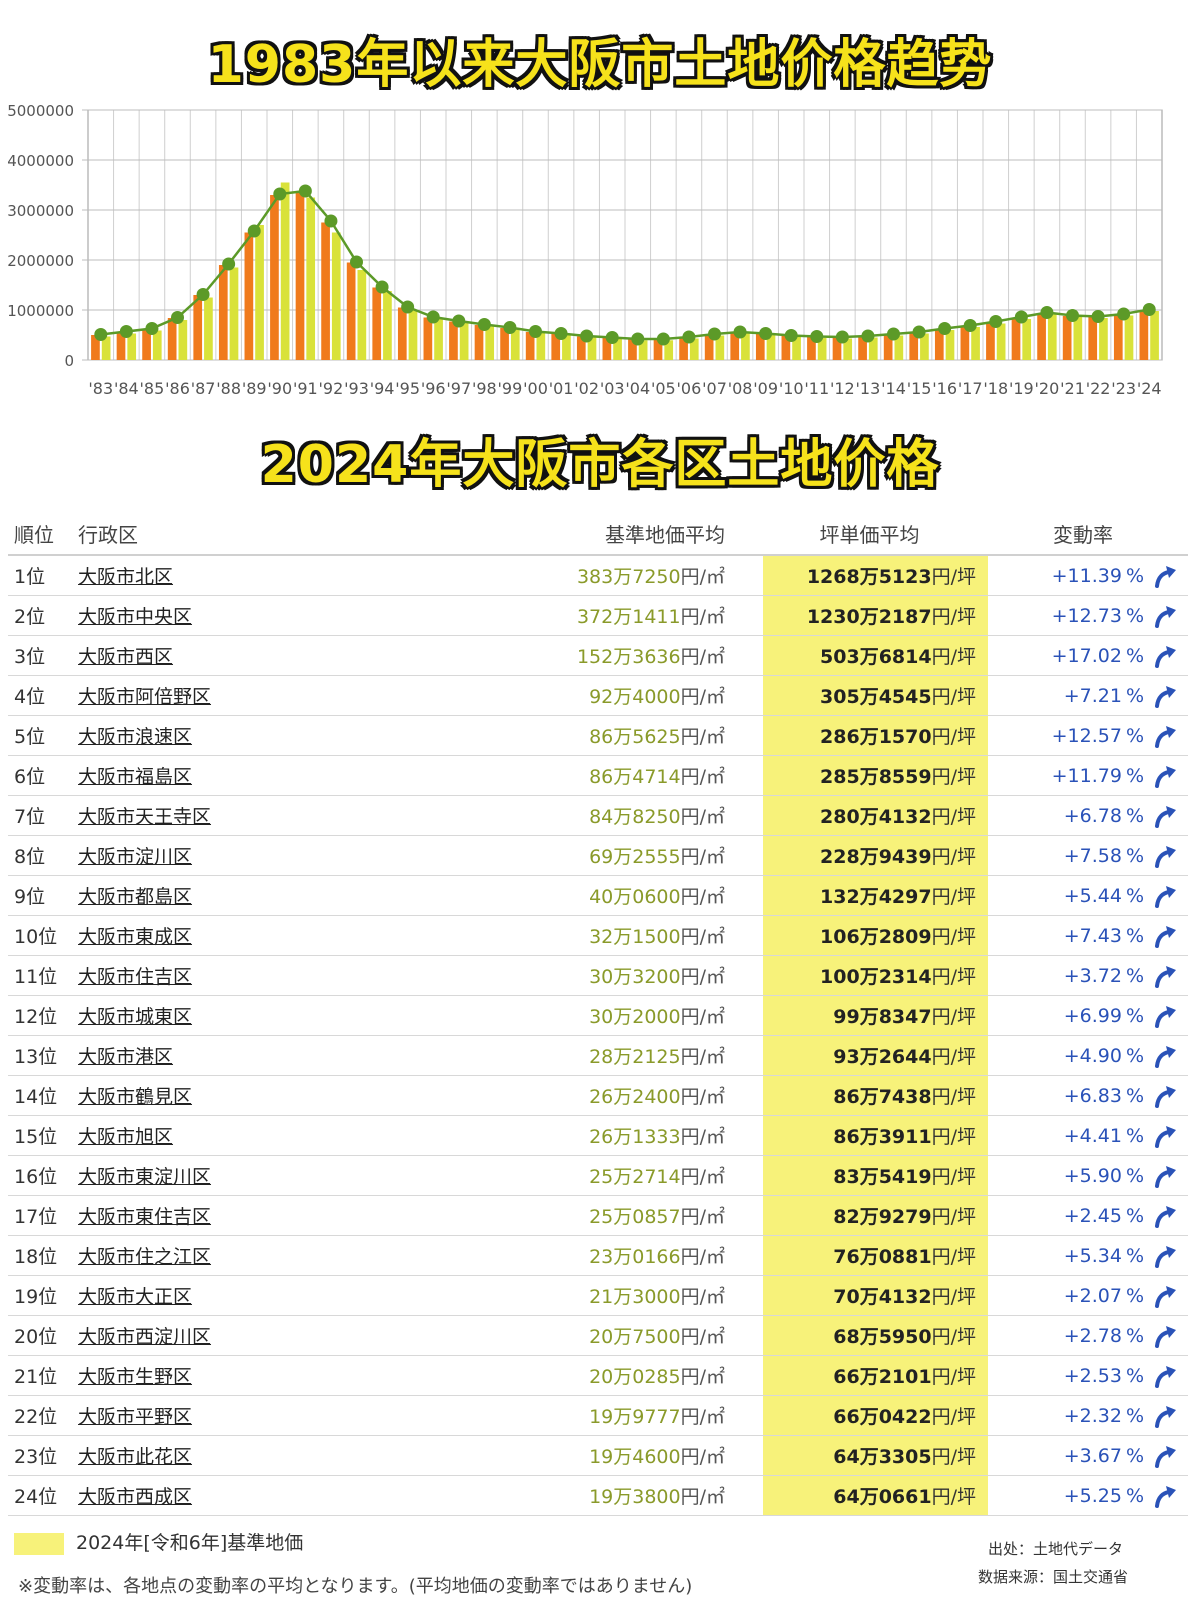 The height and width of the screenshot is (1600, 1200). Describe the element at coordinates (135, 777) in the screenshot. I see `ward-link: 大阪市福島区` at that location.